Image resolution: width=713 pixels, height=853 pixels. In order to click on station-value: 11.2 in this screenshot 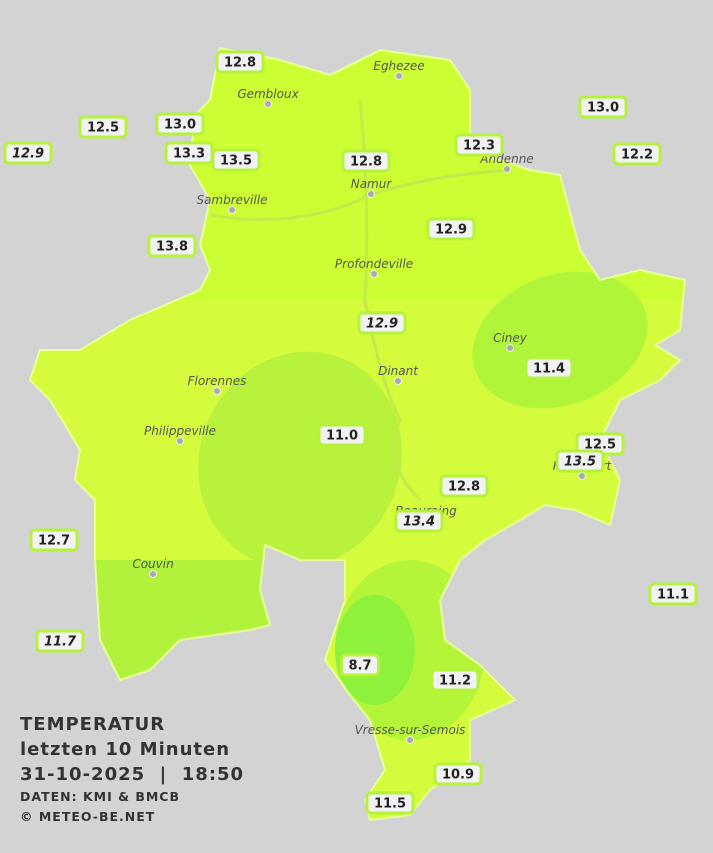, I will do `click(455, 681)`.